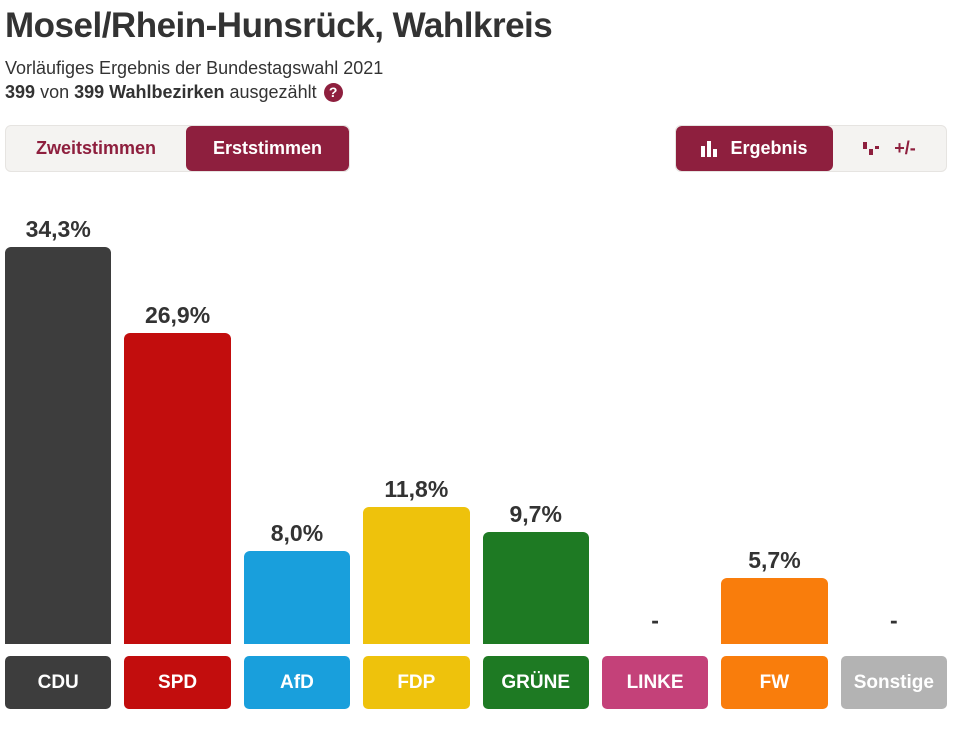 The image size is (964, 733). What do you see at coordinates (774, 682) in the screenshot?
I see `legend-fw: FW` at bounding box center [774, 682].